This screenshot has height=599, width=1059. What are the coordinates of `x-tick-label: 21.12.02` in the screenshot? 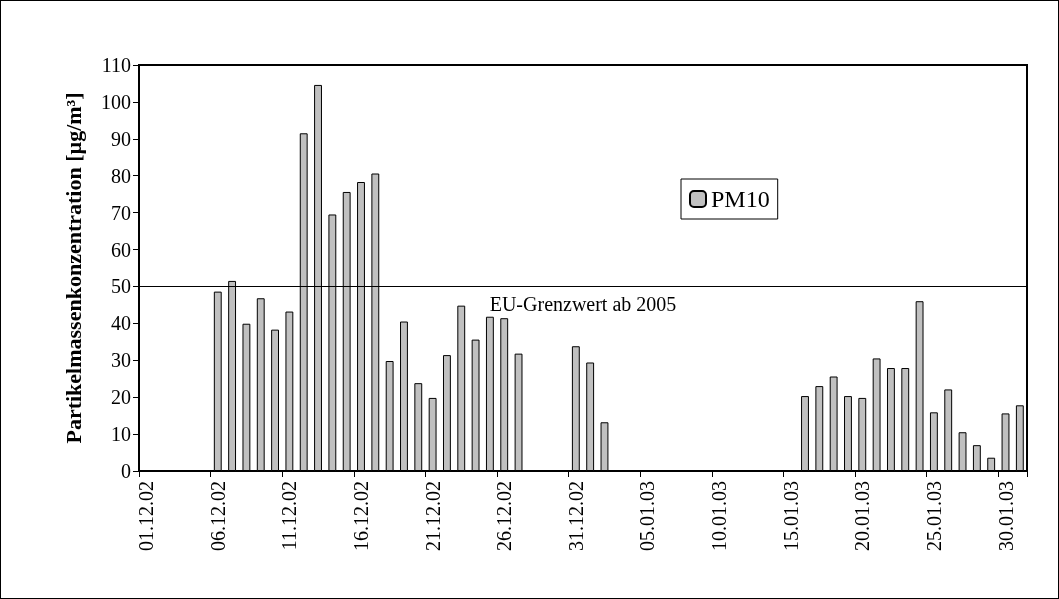 It's located at (432, 516).